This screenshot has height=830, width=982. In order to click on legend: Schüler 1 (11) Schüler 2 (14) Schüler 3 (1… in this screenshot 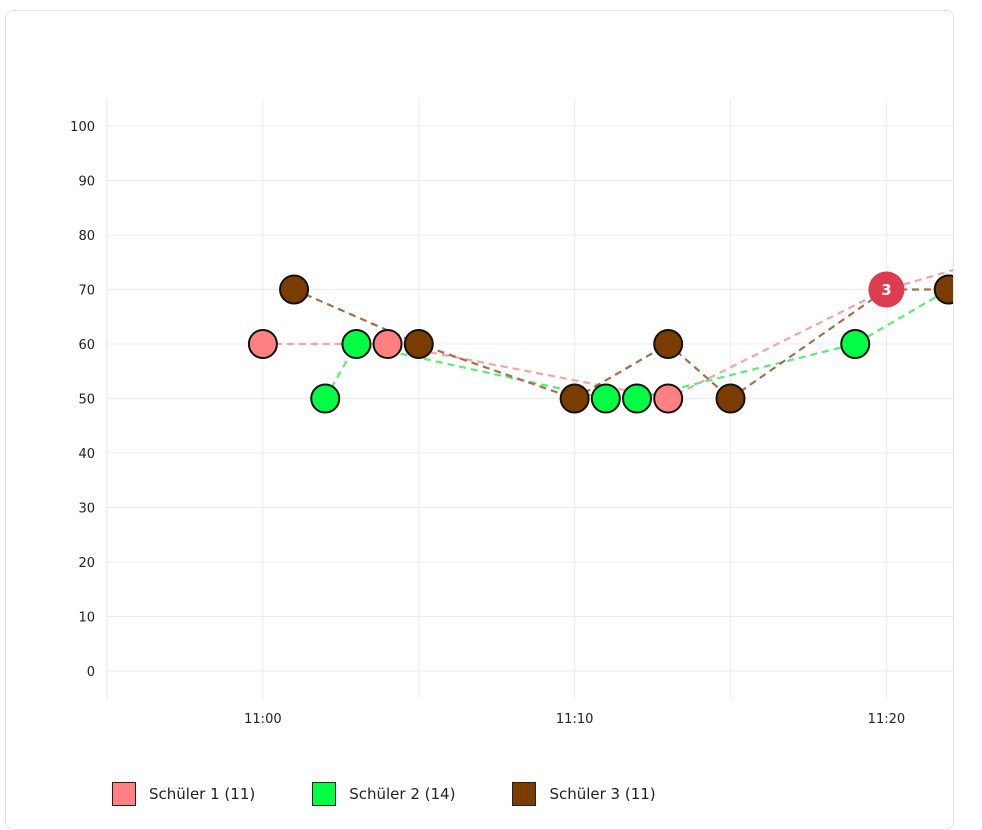, I will do `click(412, 794)`.